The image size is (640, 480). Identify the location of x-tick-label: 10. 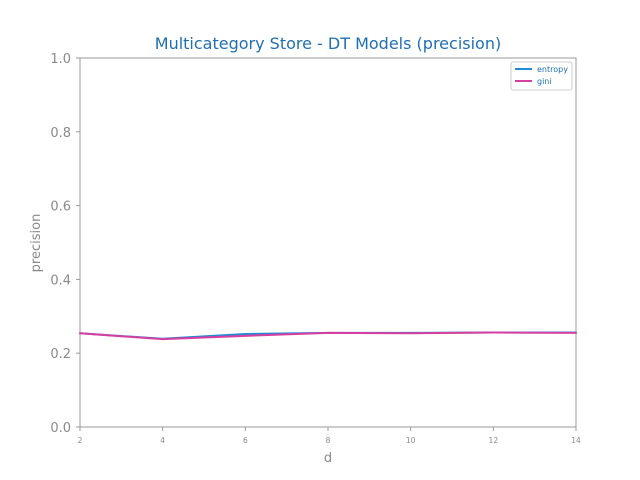
(411, 440).